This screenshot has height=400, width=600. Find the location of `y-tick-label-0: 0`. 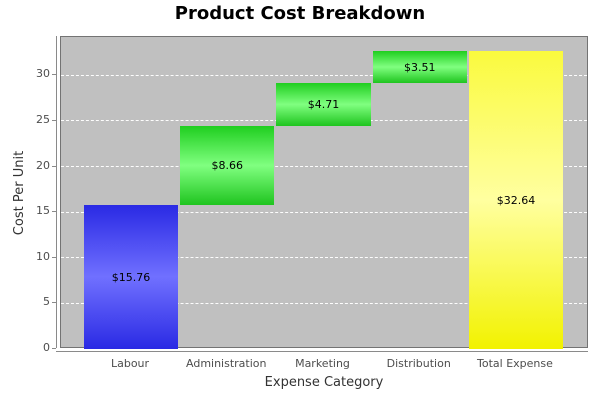

y-tick-label-0: 0 is located at coordinates (46, 347).